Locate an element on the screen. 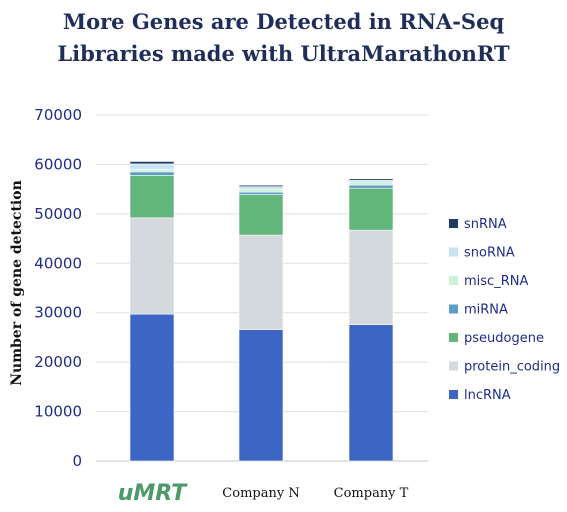 This screenshot has height=512, width=567. y-tick-label: 30000 is located at coordinates (58, 313).